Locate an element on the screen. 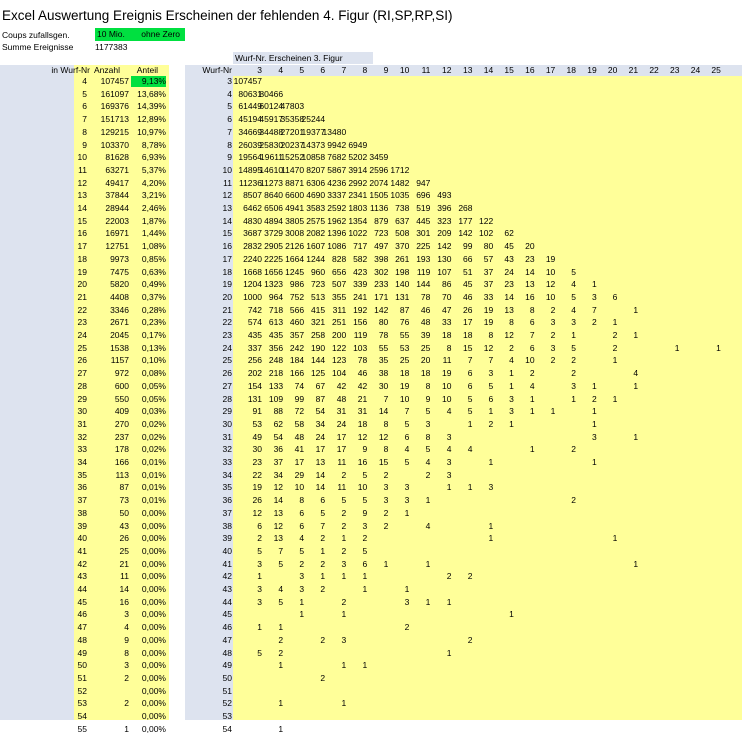  data-cell: 251 is located at coordinates (339, 322).